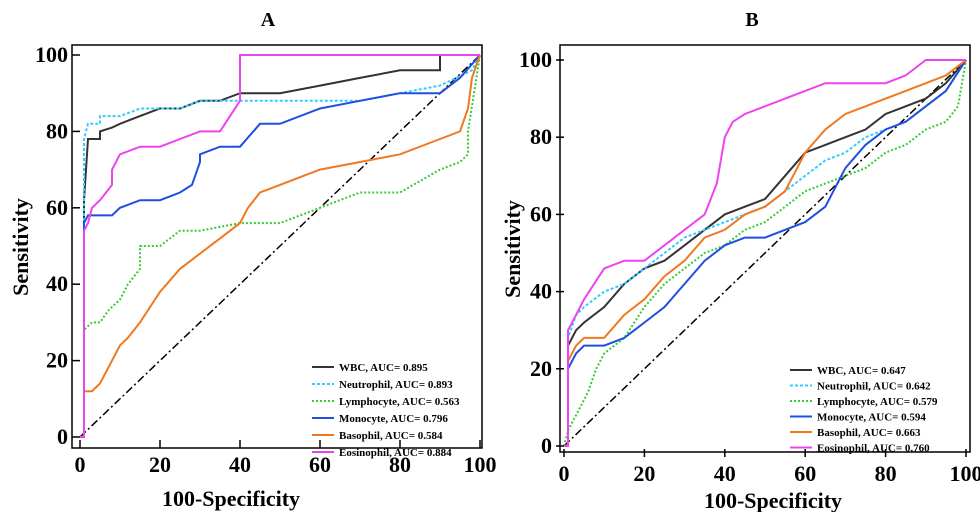  What do you see at coordinates (541, 136) in the screenshot?
I see `panel-b-y-tick-label: 80` at bounding box center [541, 136].